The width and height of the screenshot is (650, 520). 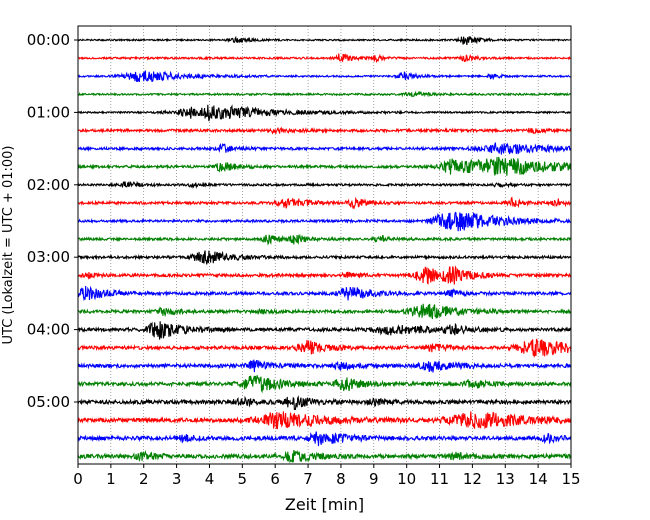 I want to click on y-axis-ticks: 00:00 01:00 02:00 03:00 04:00 05:00, so click(x=52, y=221).